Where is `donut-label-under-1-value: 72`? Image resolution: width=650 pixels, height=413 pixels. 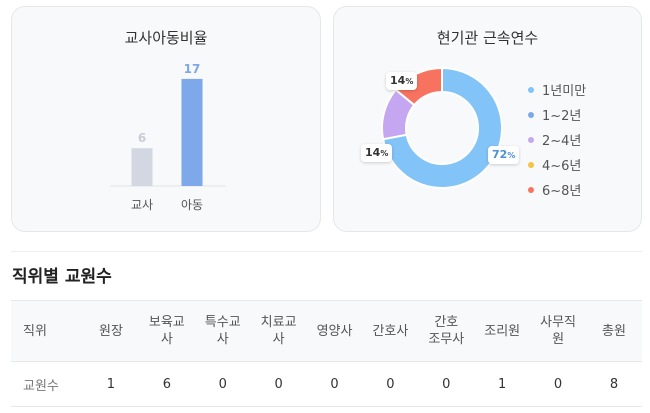
donut-label-under-1-value: 72 is located at coordinates (500, 154).